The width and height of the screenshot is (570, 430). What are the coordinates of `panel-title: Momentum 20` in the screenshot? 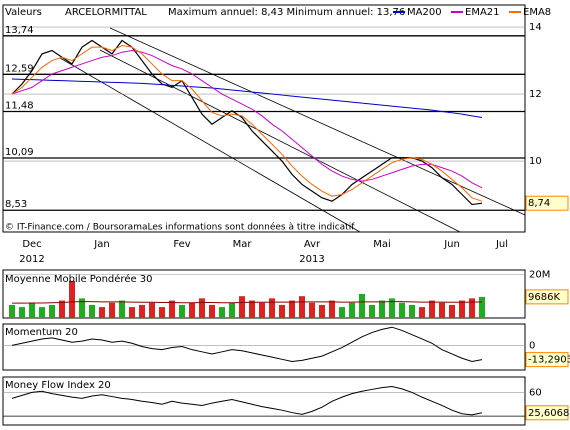 It's located at (41, 332).